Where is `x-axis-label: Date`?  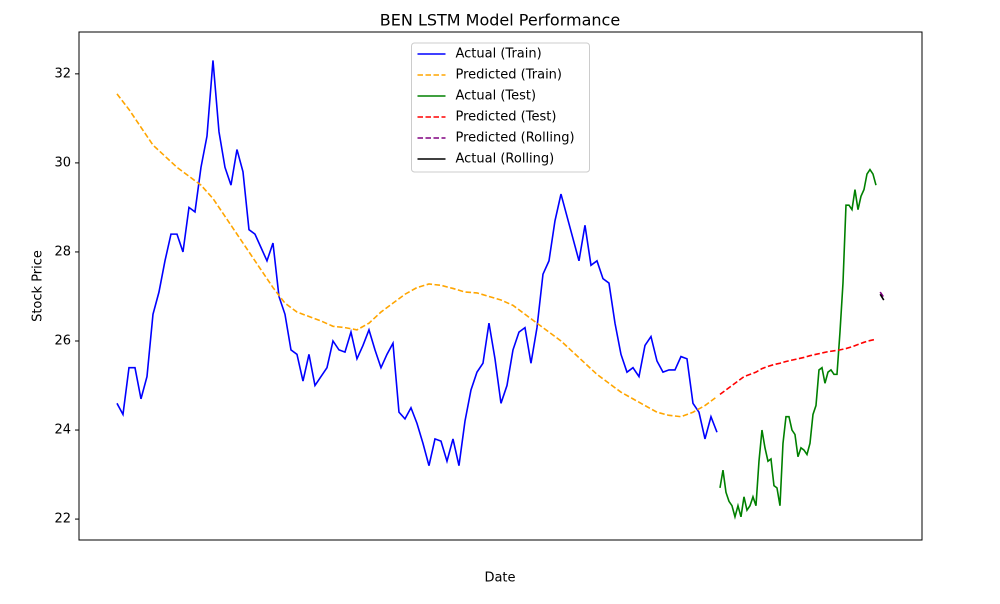
x-axis-label: Date is located at coordinates (499, 578).